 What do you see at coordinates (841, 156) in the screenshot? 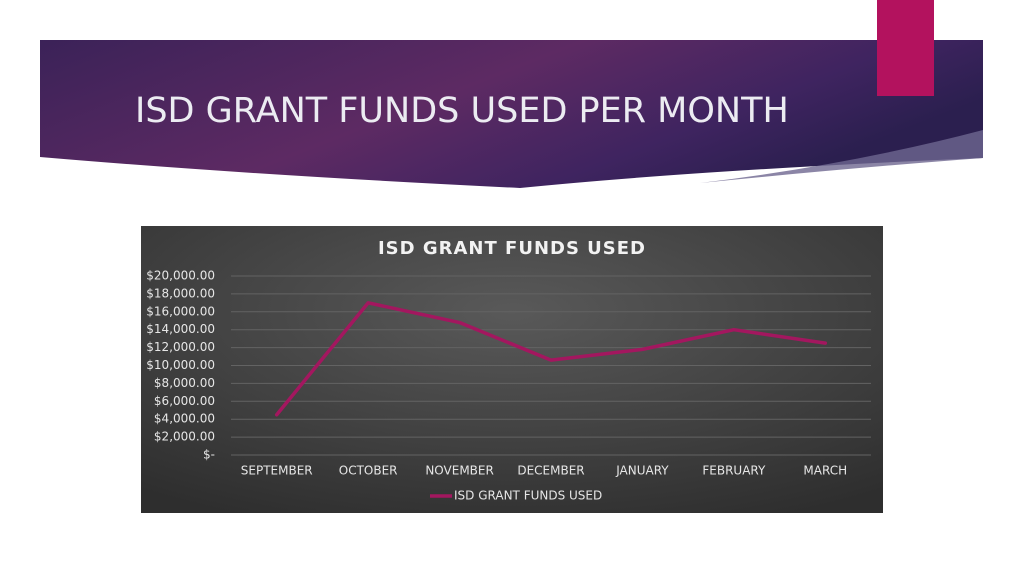
I see `banner-accent` at bounding box center [841, 156].